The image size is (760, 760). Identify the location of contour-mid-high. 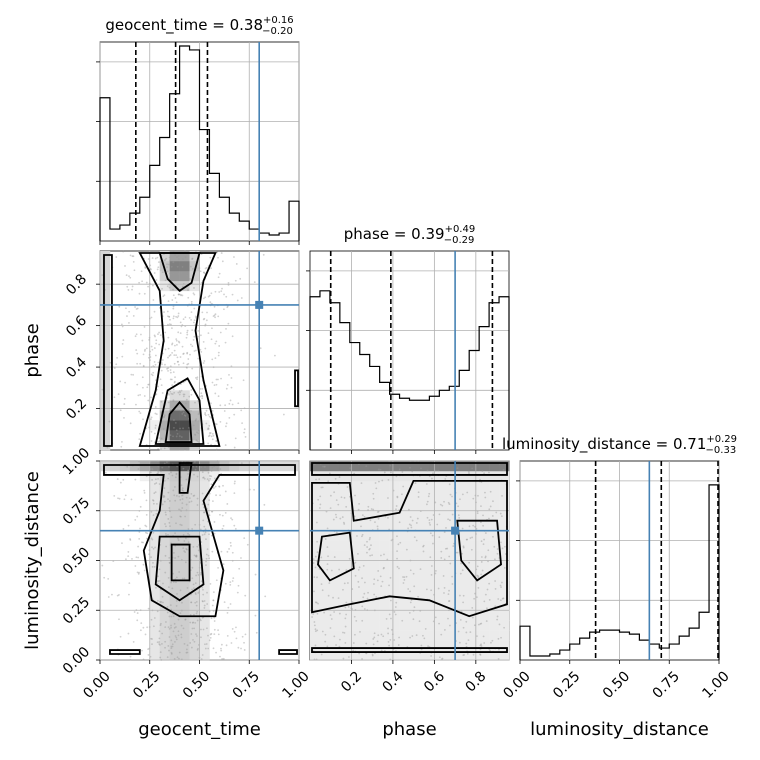
(179, 272).